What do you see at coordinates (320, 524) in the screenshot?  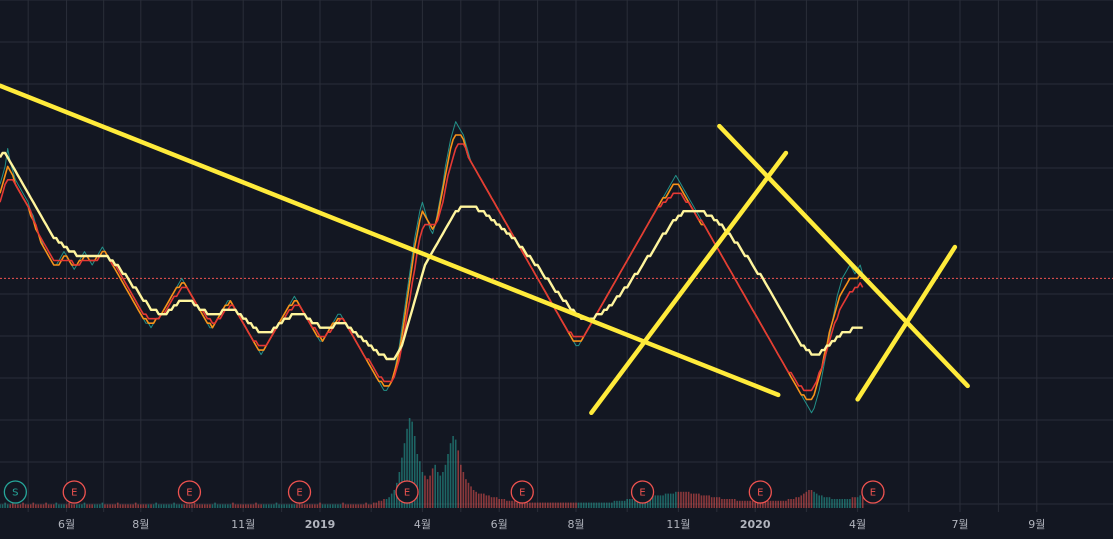 I see `x-tick-label: 2019` at bounding box center [320, 524].